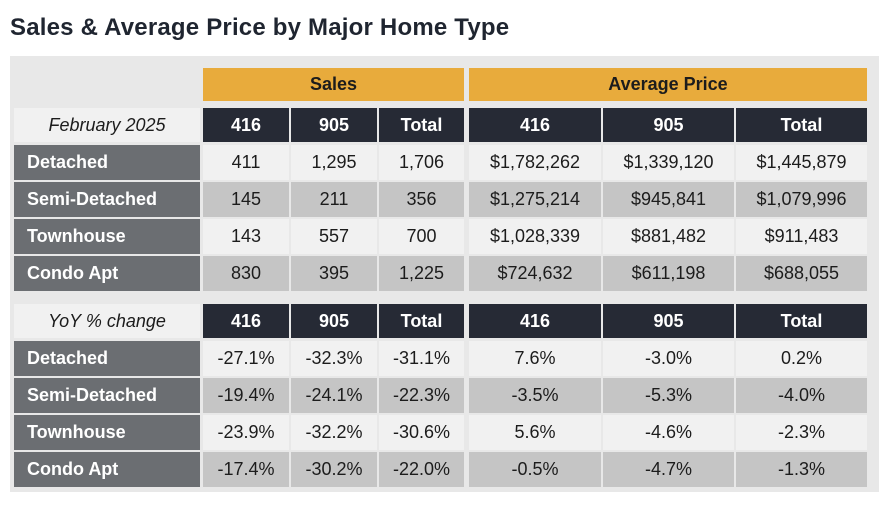 The image size is (882, 520). Describe the element at coordinates (535, 236) in the screenshot. I see `table-cell: $1,028,339` at that location.